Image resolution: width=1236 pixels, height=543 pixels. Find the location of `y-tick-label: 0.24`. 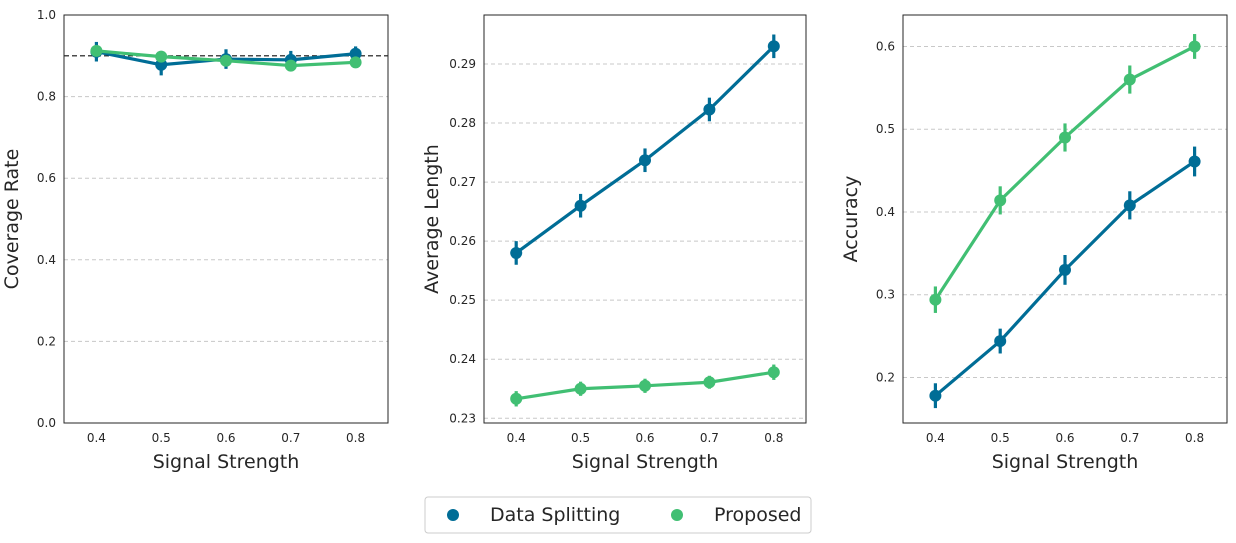

y-tick-label: 0.24 is located at coordinates (462, 359).